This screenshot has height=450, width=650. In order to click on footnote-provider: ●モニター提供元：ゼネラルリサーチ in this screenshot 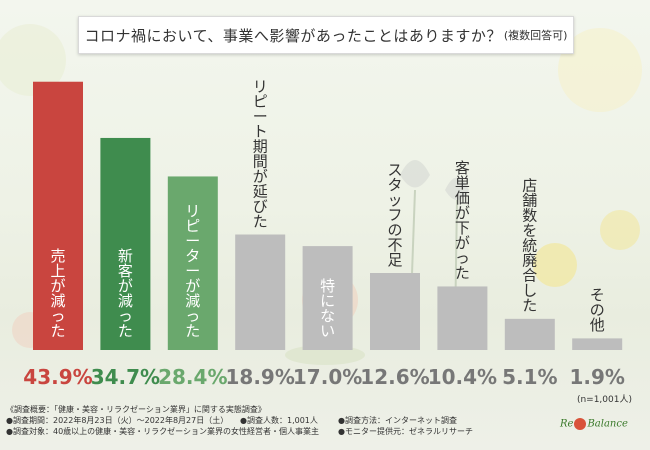, I will do `click(405, 431)`.